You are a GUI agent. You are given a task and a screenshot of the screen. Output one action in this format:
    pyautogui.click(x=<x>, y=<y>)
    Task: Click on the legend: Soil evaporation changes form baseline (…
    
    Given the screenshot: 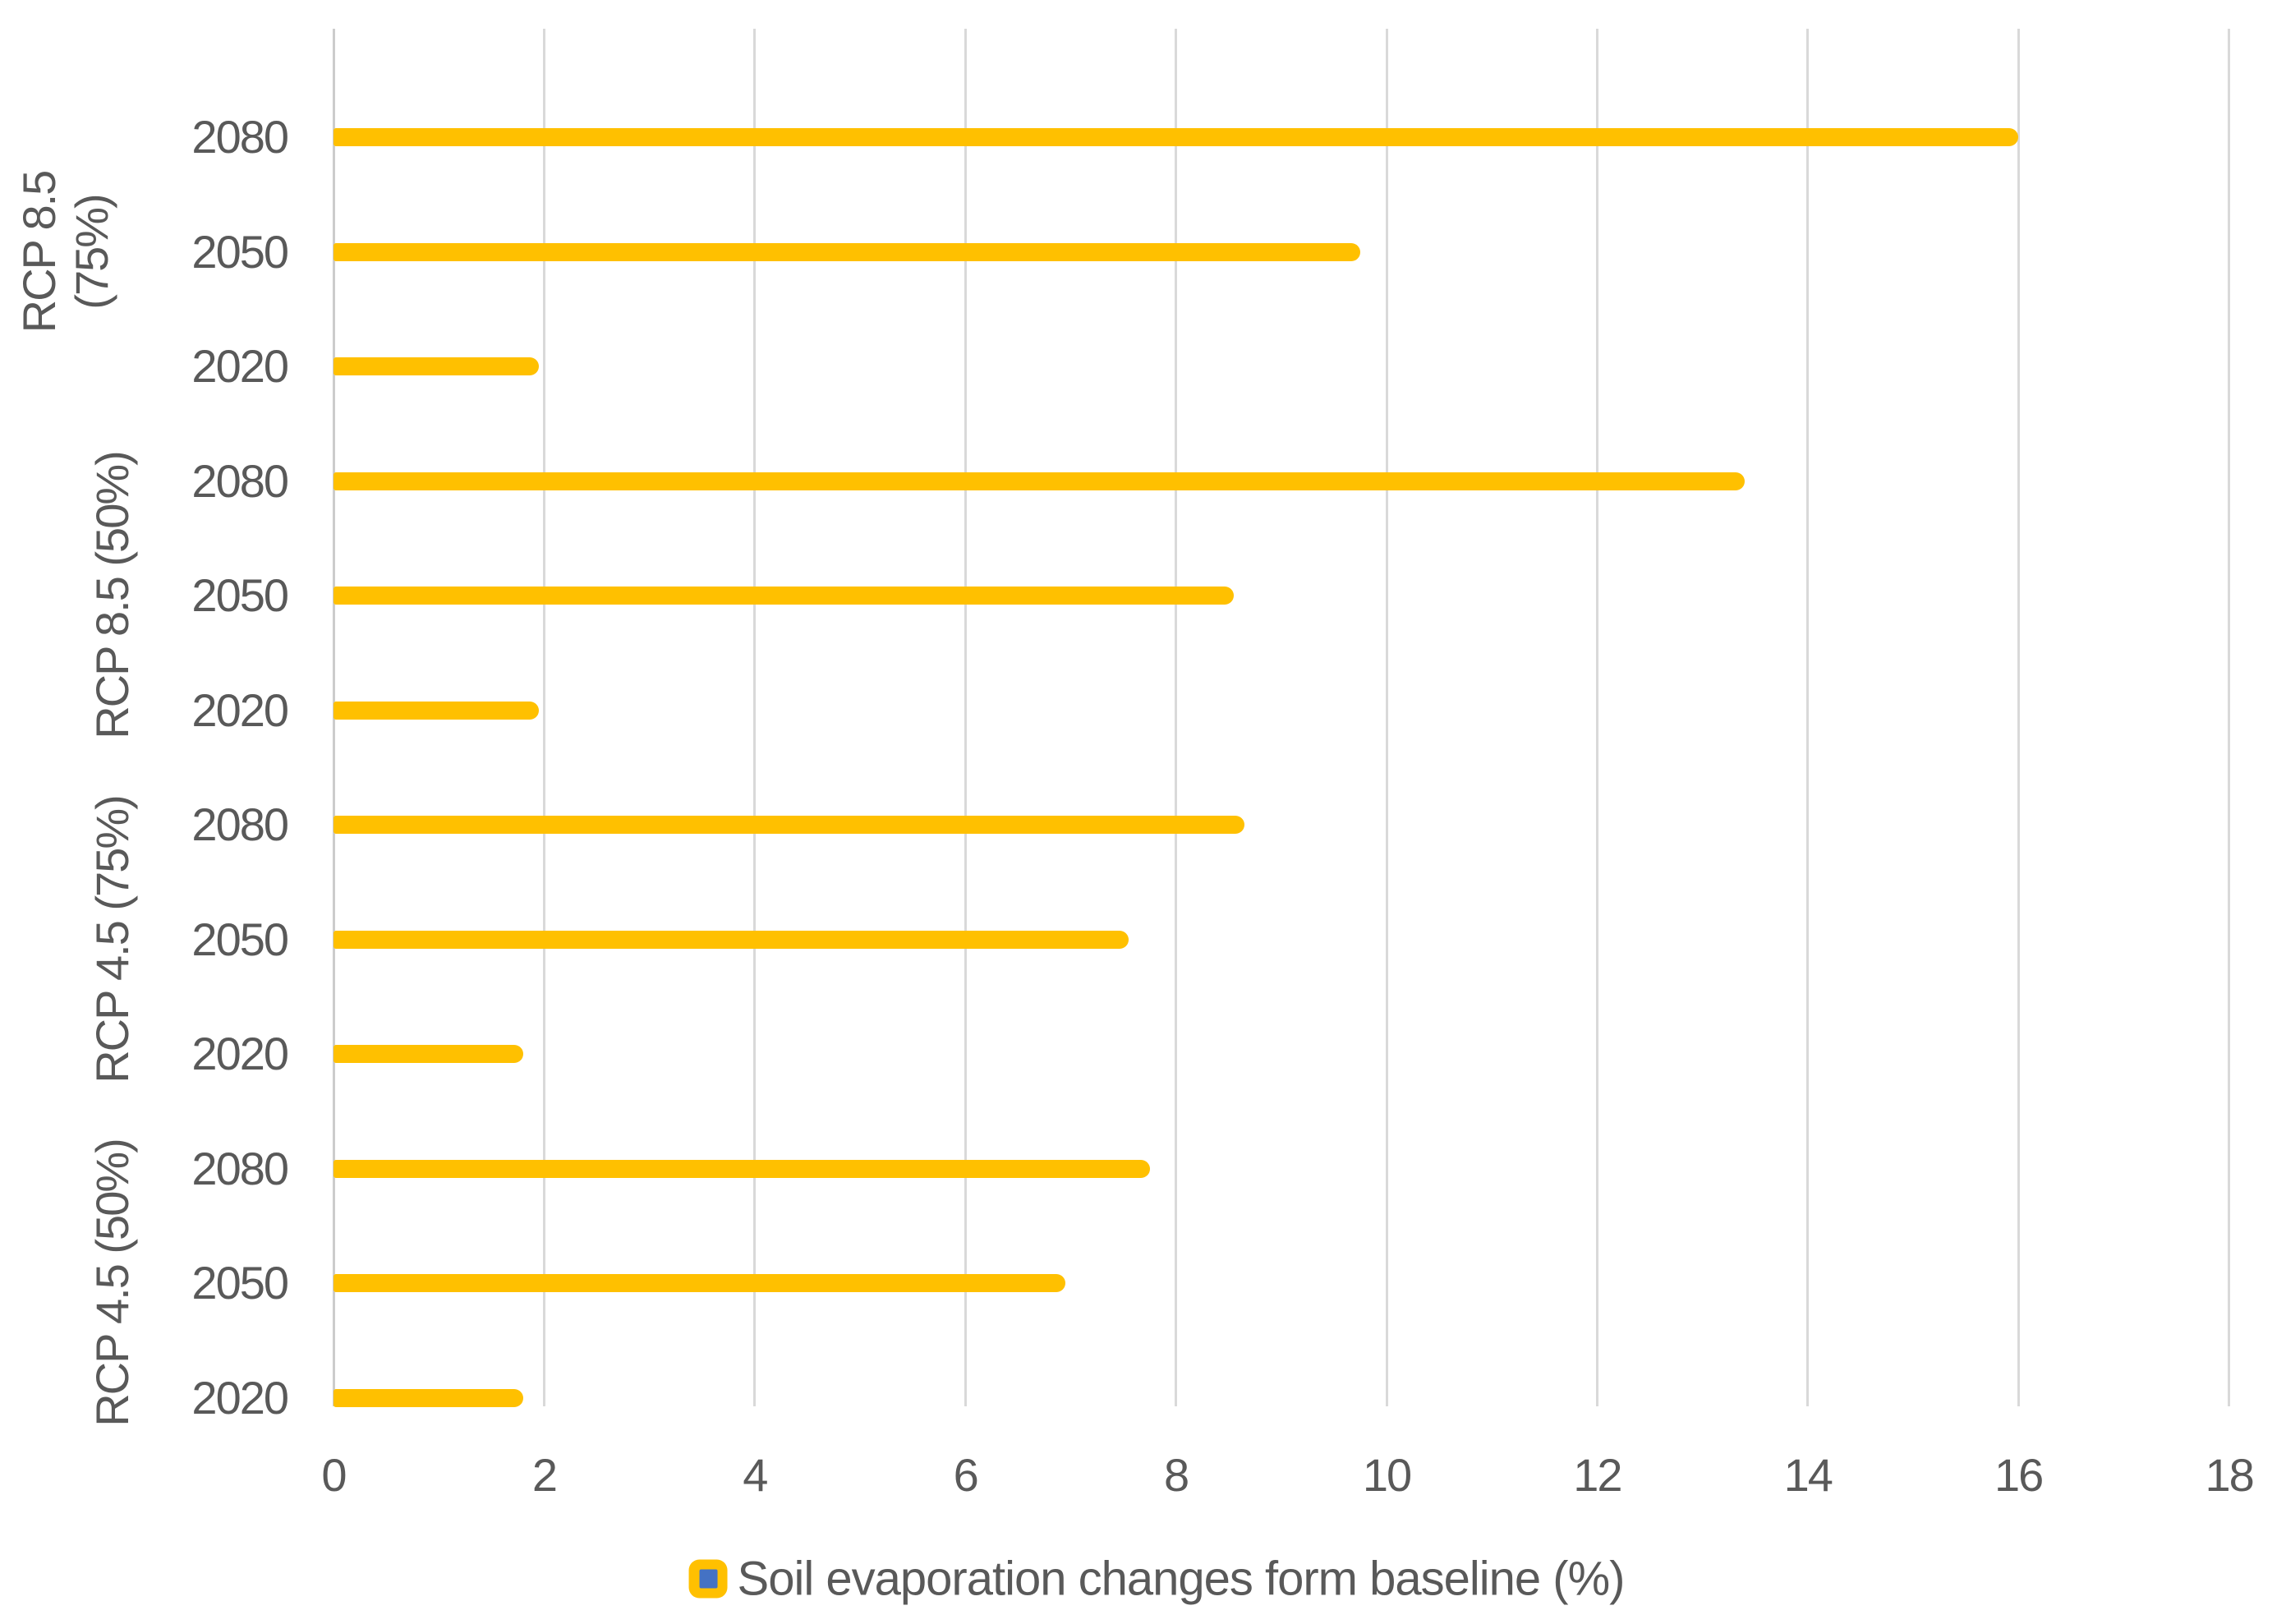 What is the action you would take?
    pyautogui.click(x=1157, y=1579)
    